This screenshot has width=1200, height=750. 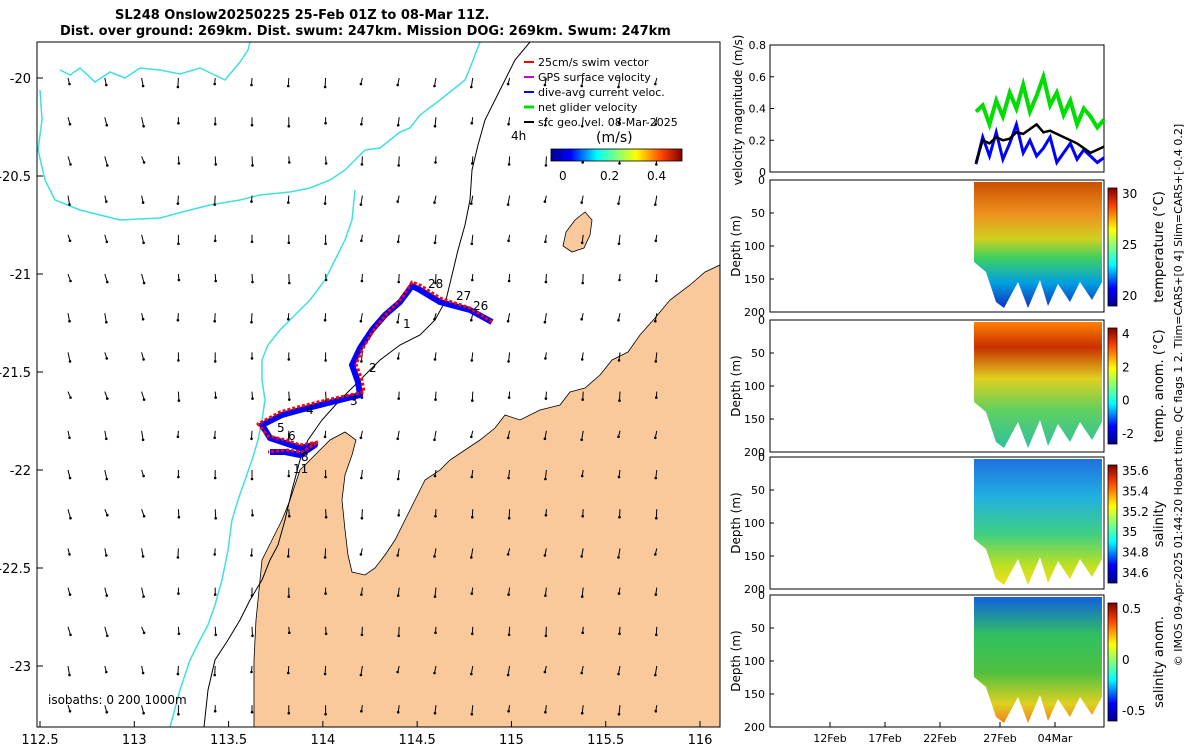 What do you see at coordinates (1126, 334) in the screenshot?
I see `colorbar-tick: 4` at bounding box center [1126, 334].